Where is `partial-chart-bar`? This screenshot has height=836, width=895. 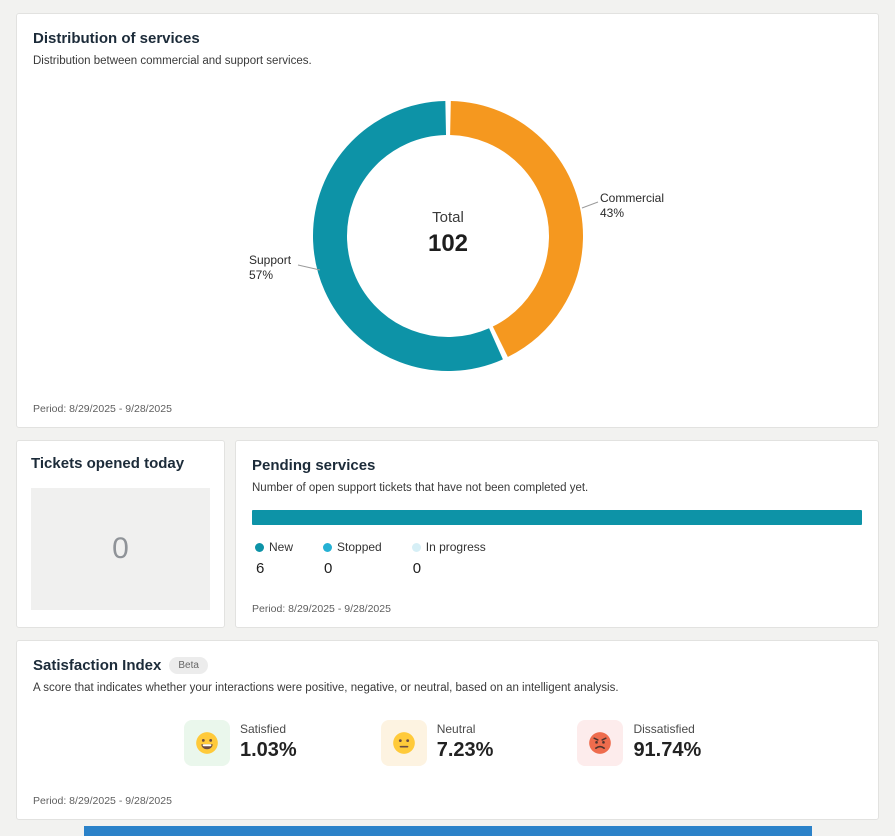 partial-chart-bar is located at coordinates (448, 831).